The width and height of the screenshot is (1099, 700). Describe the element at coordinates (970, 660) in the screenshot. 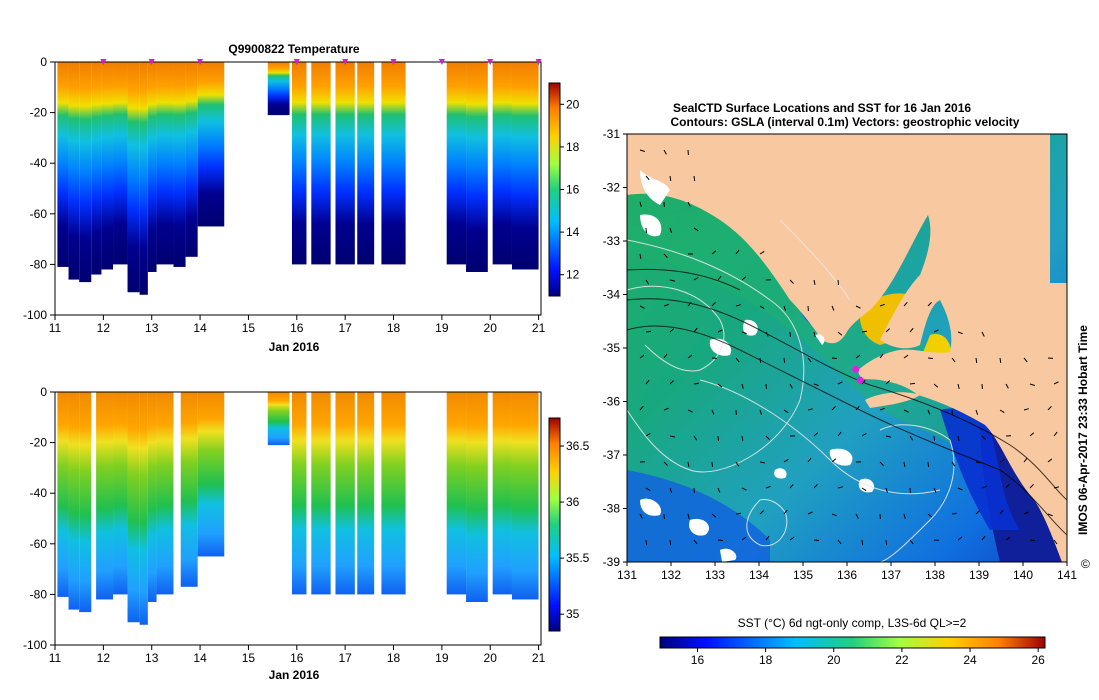

I see `sst-colorbar-tick-label: 24` at that location.